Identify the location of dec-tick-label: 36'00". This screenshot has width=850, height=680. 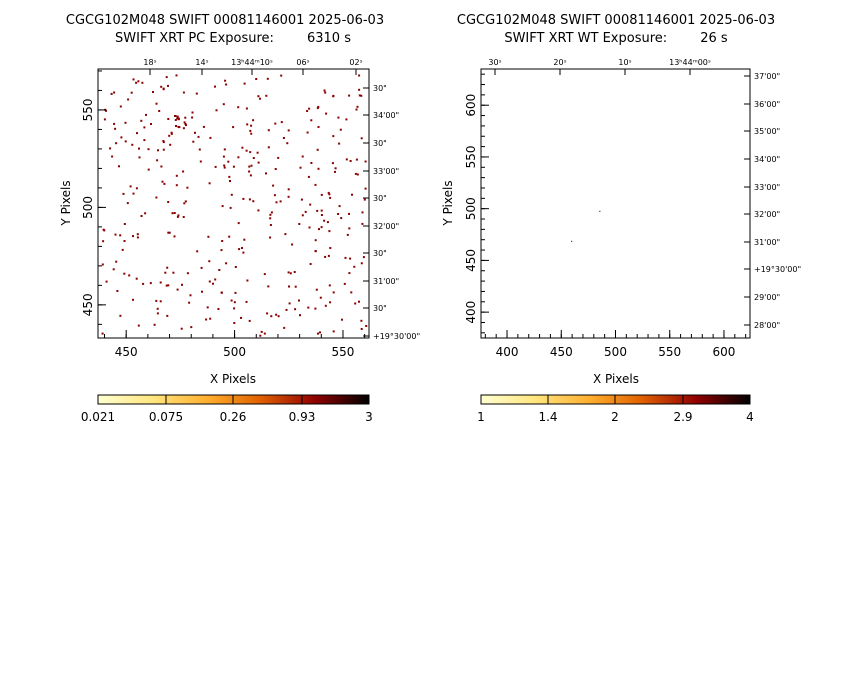
(767, 104).